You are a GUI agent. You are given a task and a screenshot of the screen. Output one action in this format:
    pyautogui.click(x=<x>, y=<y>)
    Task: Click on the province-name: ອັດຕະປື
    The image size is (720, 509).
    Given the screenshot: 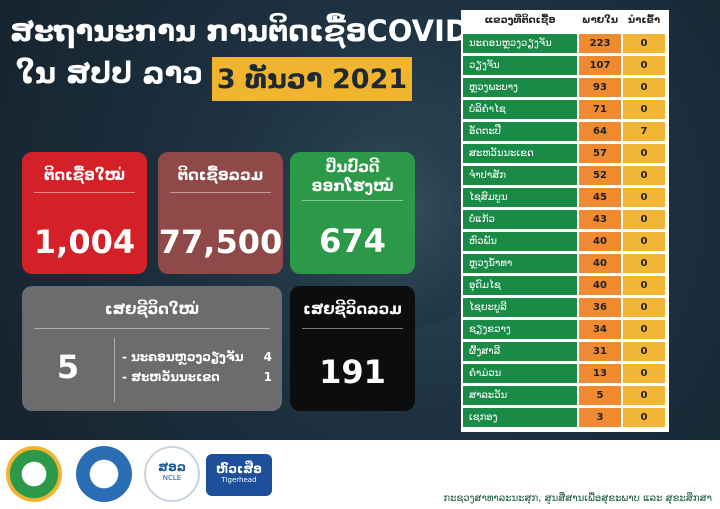 What is the action you would take?
    pyautogui.click(x=520, y=131)
    